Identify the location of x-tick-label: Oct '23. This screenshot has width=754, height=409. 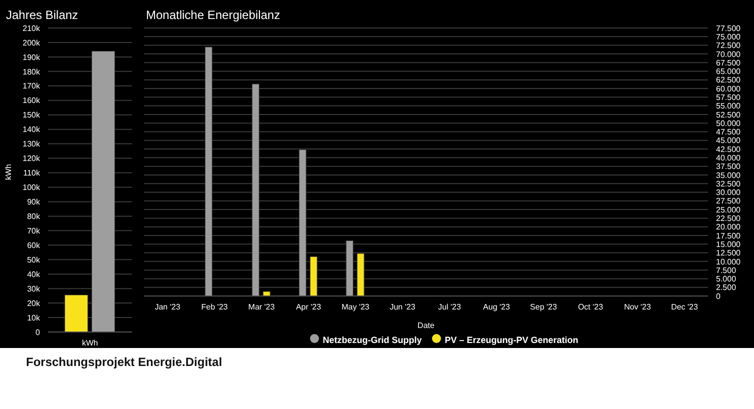
(591, 307).